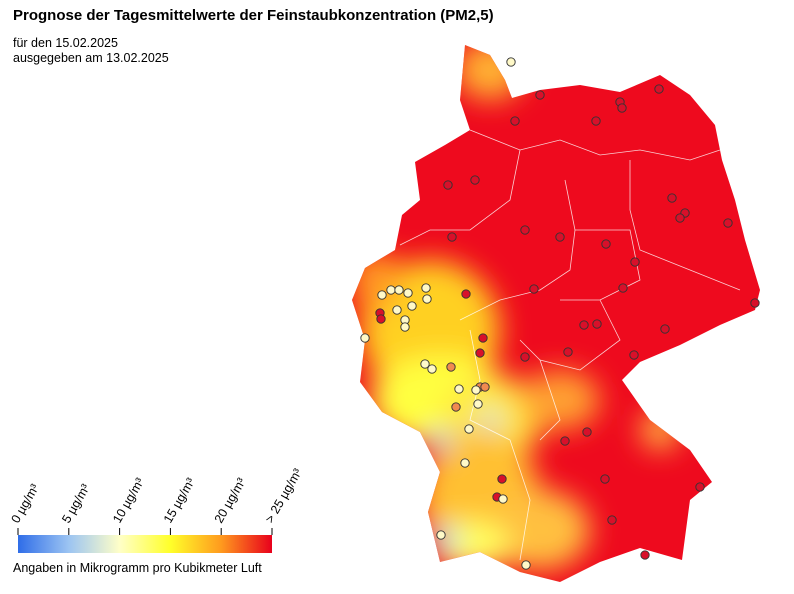 The width and height of the screenshot is (794, 594). Describe the element at coordinates (65, 43) in the screenshot. I see `date-line: für den 15.02.2025` at that location.